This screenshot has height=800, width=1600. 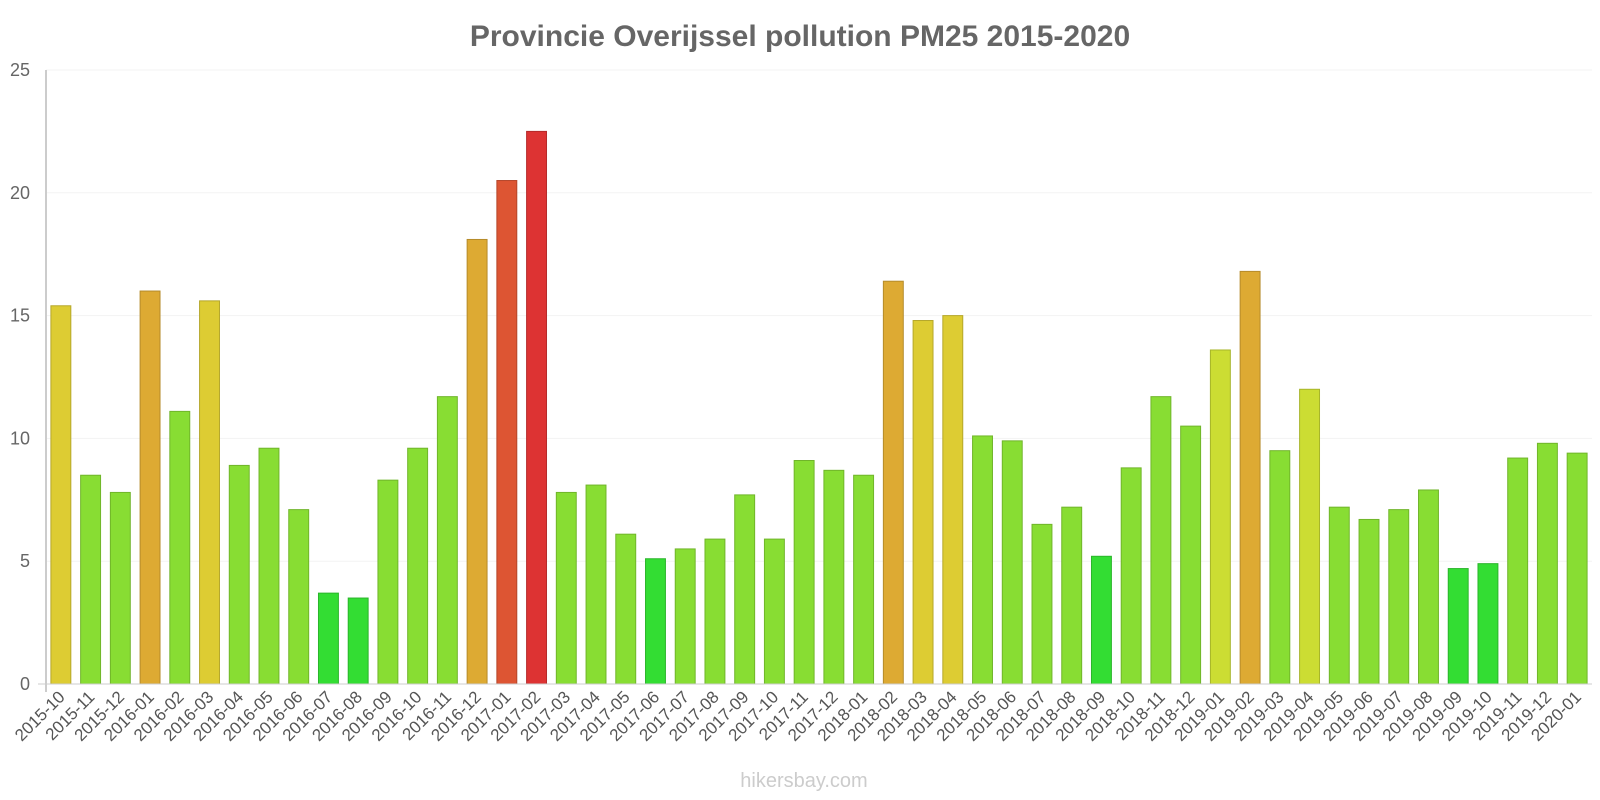 I want to click on credit-text: hikersbay.com, so click(x=803, y=781).